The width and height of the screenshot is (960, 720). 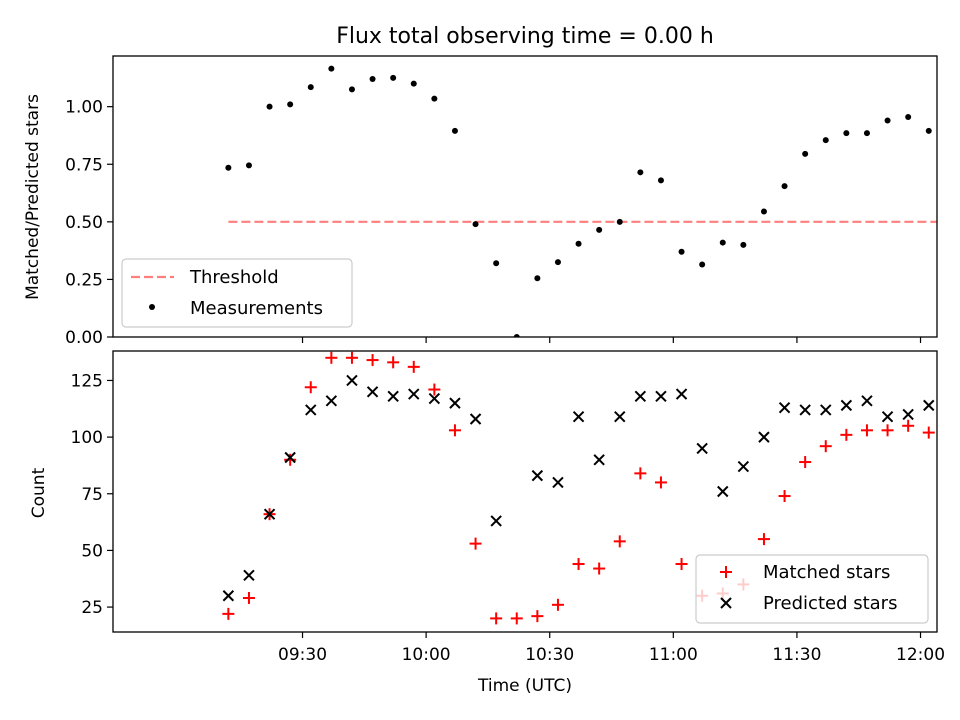 I want to click on top-ytick-label: 0.50, so click(x=84, y=223).